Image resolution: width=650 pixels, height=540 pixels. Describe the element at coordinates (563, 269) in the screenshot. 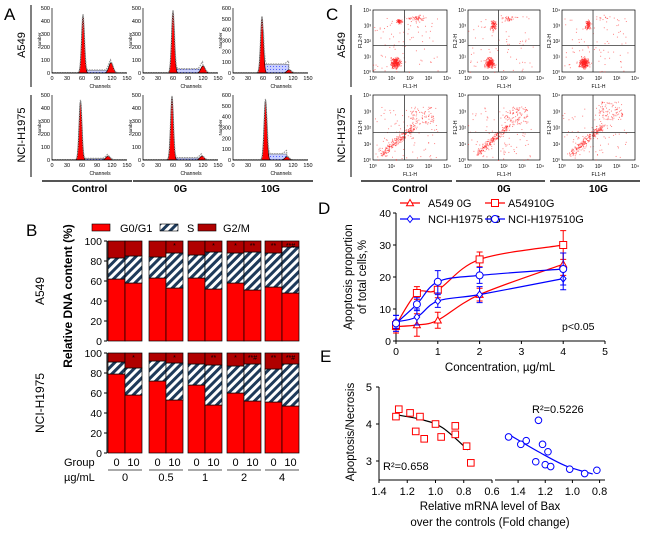

I see `circle-marker` at that location.